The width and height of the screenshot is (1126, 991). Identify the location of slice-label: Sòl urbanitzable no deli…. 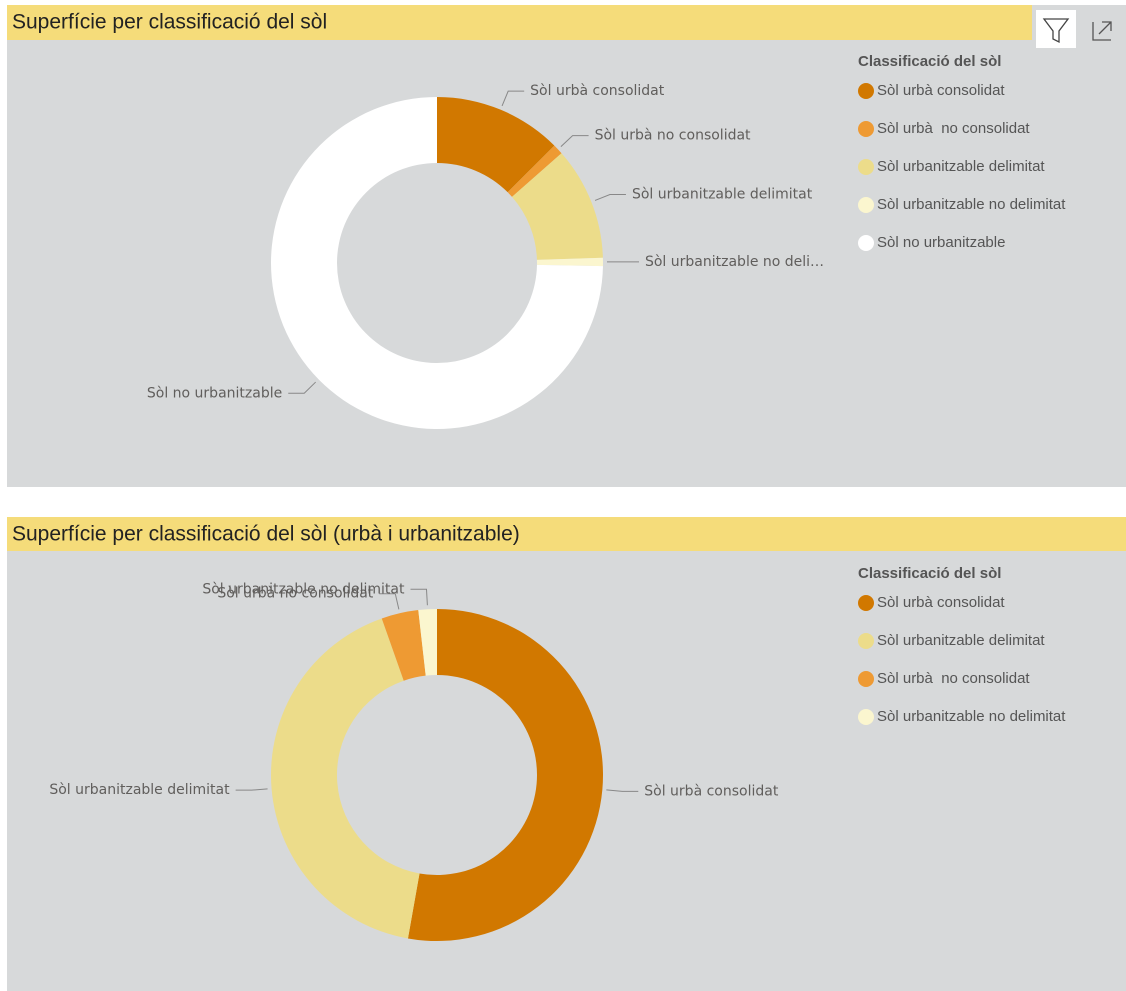
(734, 262).